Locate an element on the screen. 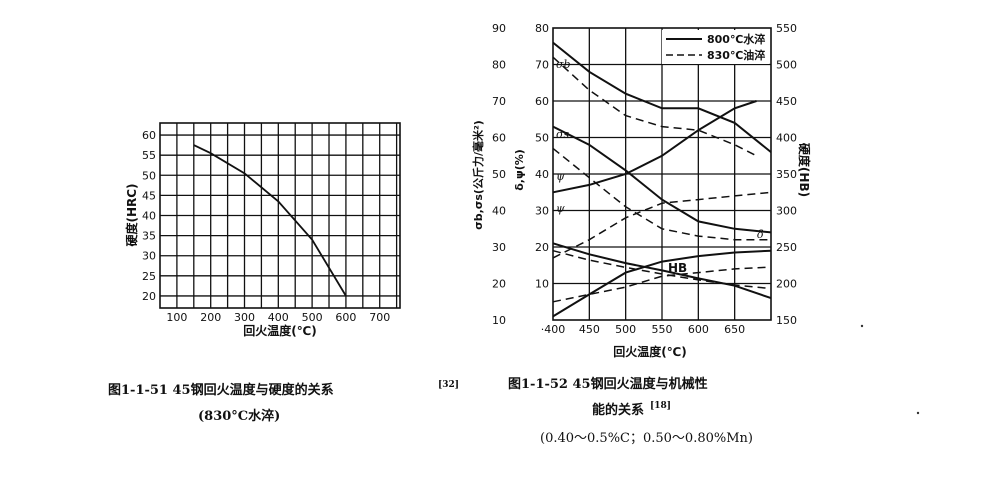  y-tick-label: 55 is located at coordinates (149, 155).